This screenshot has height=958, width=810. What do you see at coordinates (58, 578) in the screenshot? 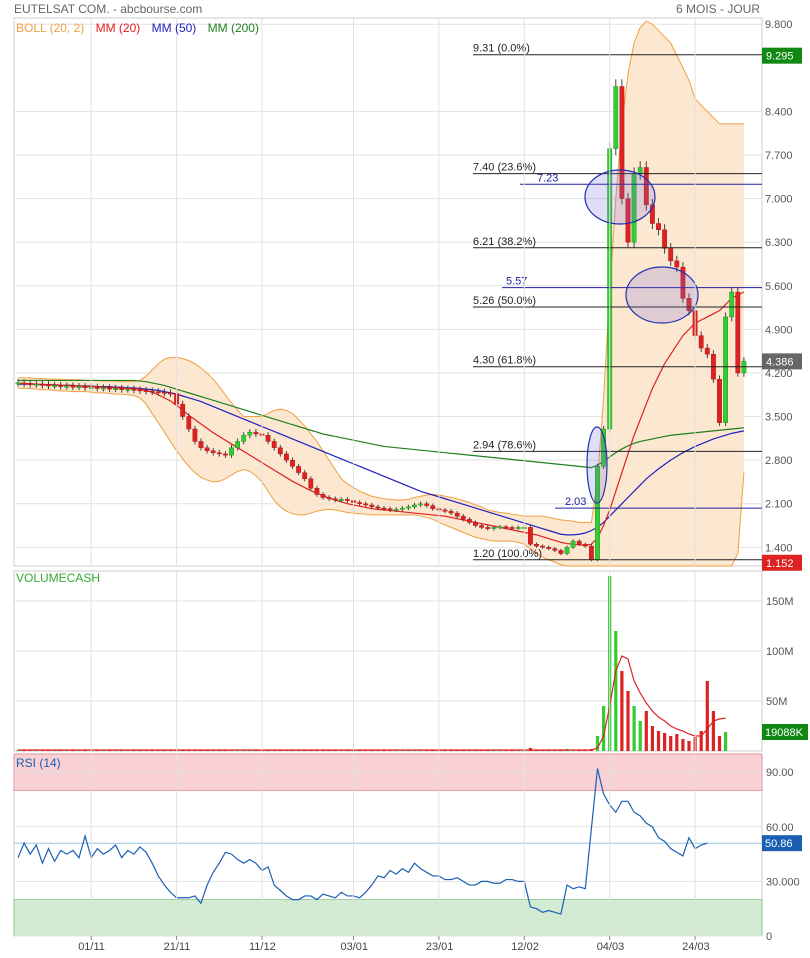
I see `volume-title: VOLUMECASH` at bounding box center [58, 578].